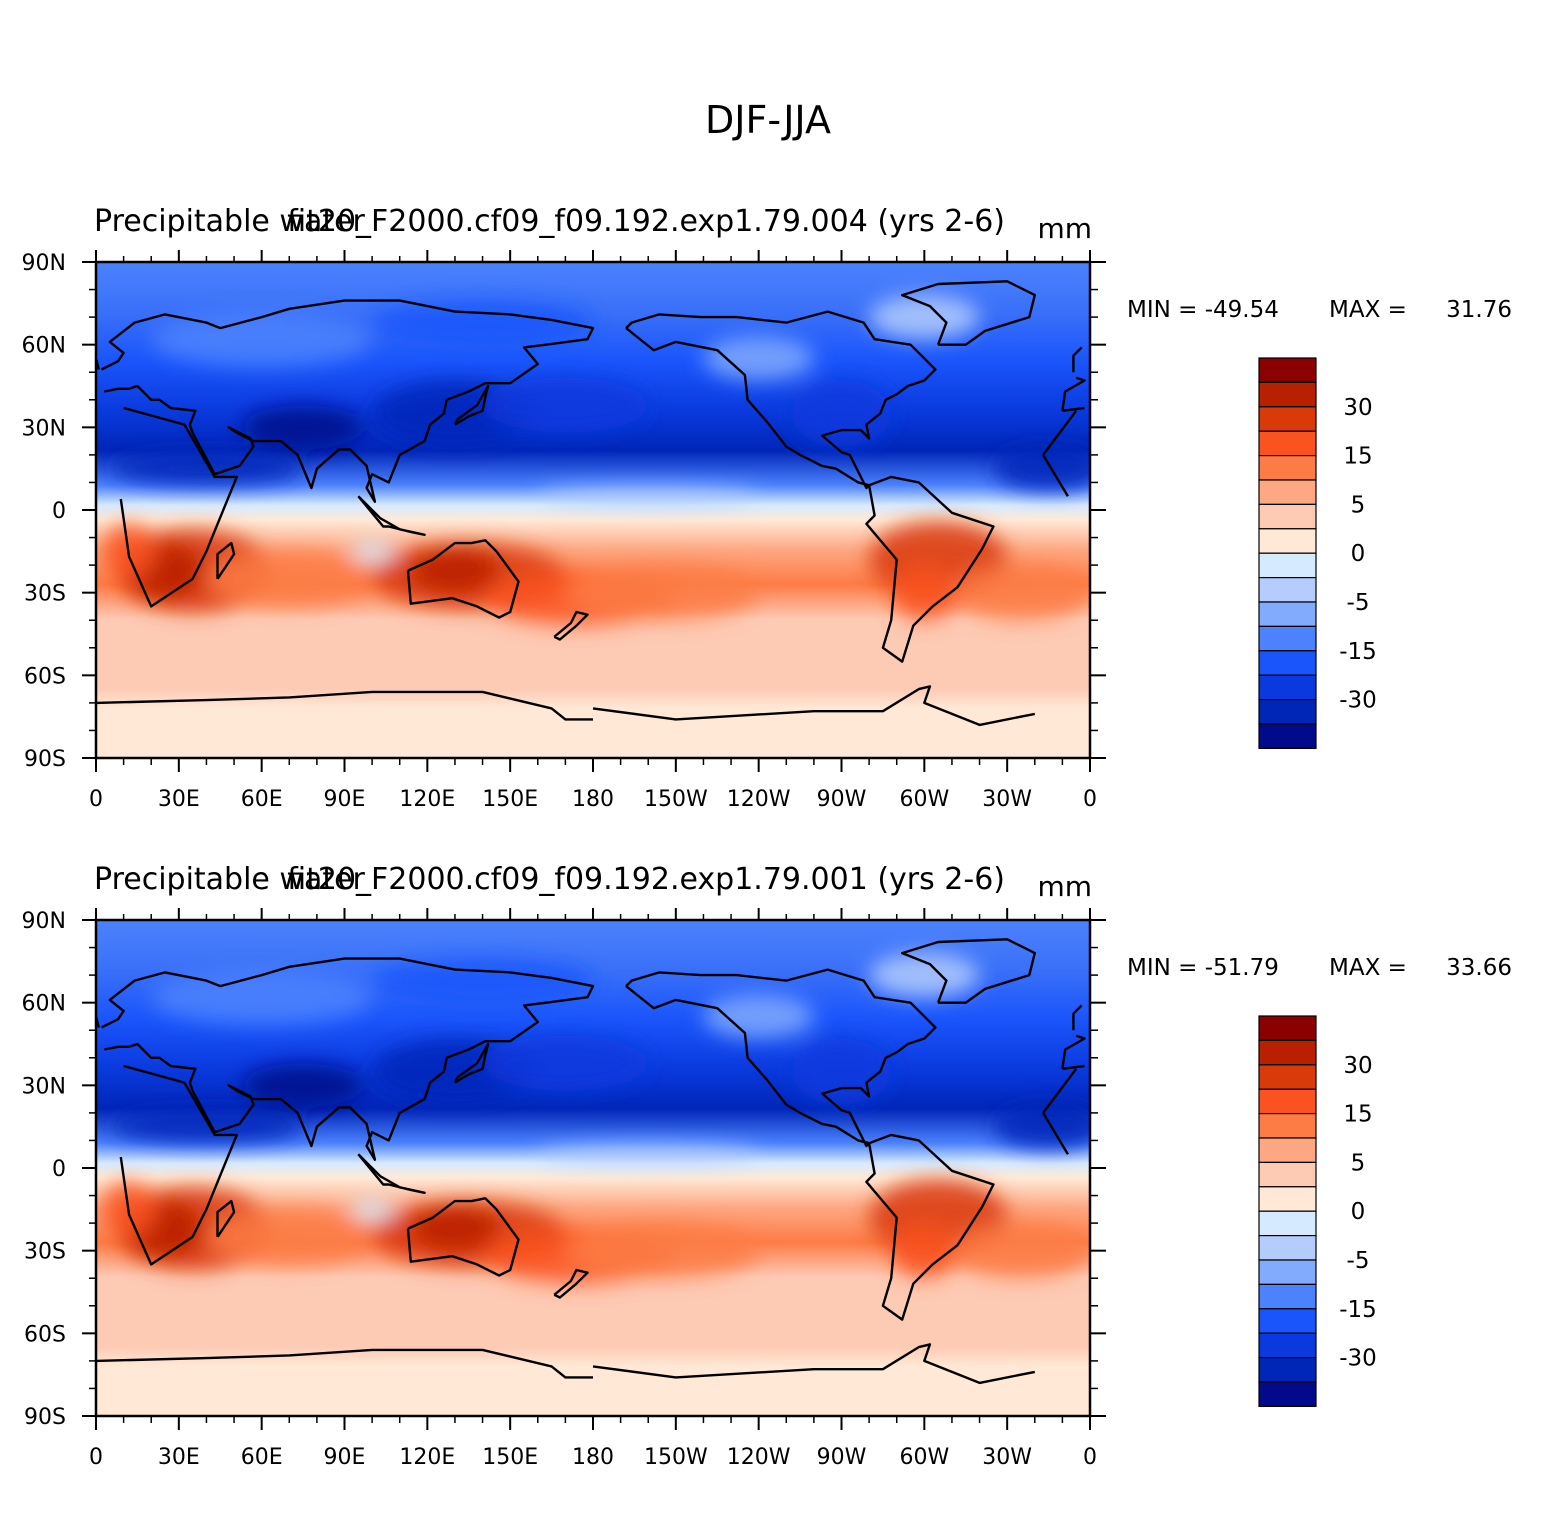 This screenshot has width=1541, height=1538. What do you see at coordinates (345, 799) in the screenshot?
I see `lon-tick-label: 90E` at bounding box center [345, 799].